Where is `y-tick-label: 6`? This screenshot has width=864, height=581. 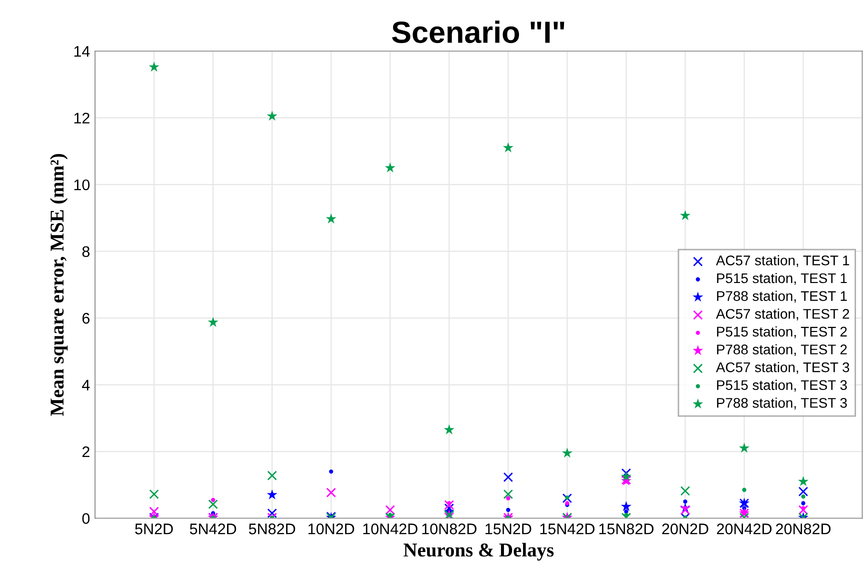
y-tick-label: 6 is located at coordinates (86, 318).